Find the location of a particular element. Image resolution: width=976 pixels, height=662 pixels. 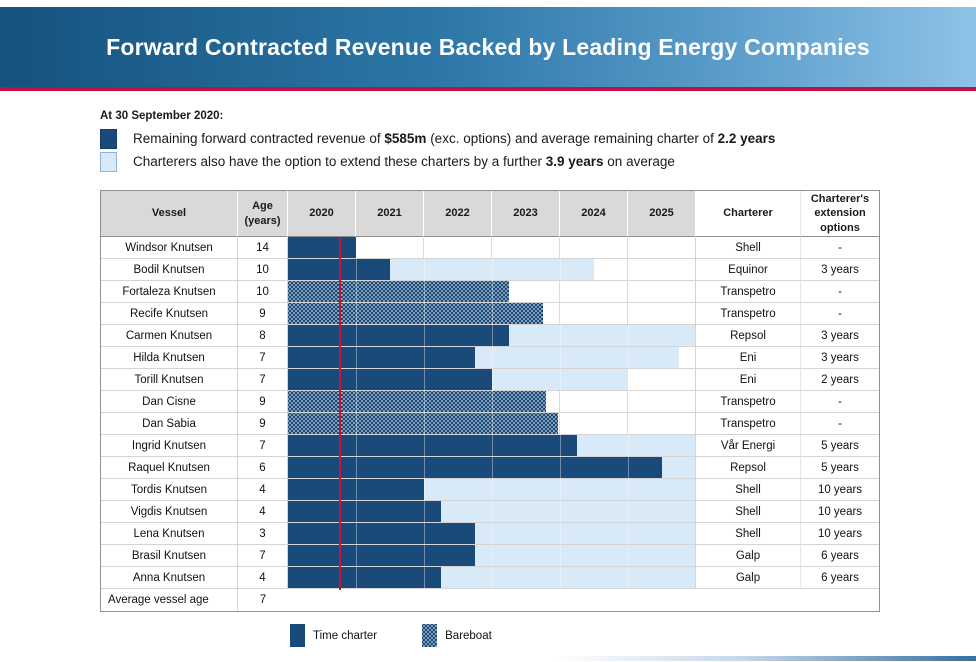

average-row-spacer is located at coordinates (583, 600).